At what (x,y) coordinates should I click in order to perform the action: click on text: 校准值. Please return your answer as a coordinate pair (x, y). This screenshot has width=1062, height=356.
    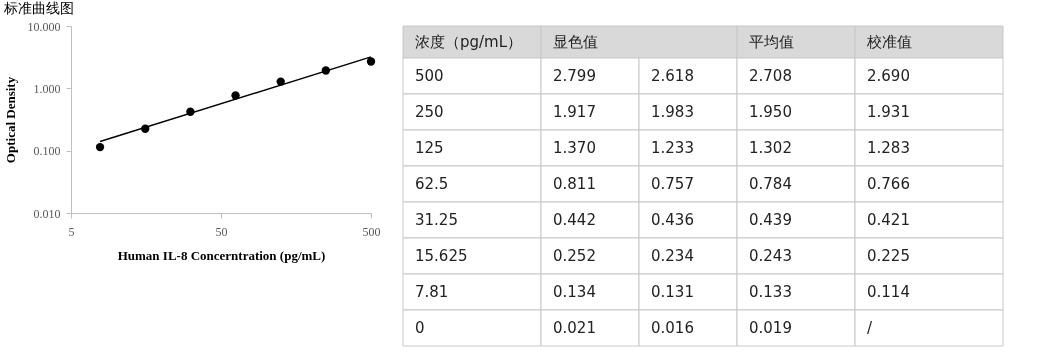
    Looking at the image, I should click on (889, 42).